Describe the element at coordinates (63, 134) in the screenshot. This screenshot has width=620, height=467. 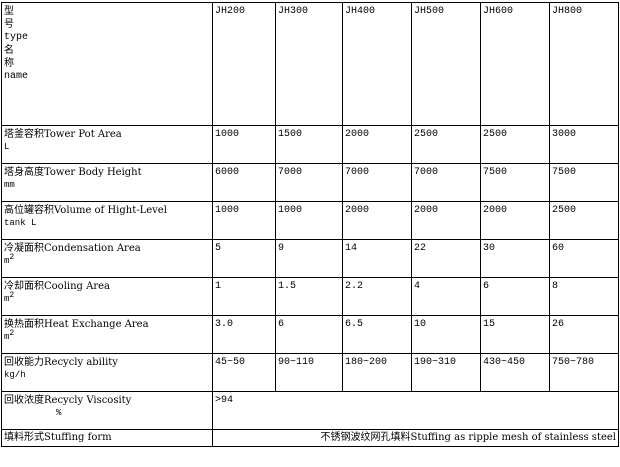
I see `row-label: 塔釜容积Tower Pot Area` at that location.